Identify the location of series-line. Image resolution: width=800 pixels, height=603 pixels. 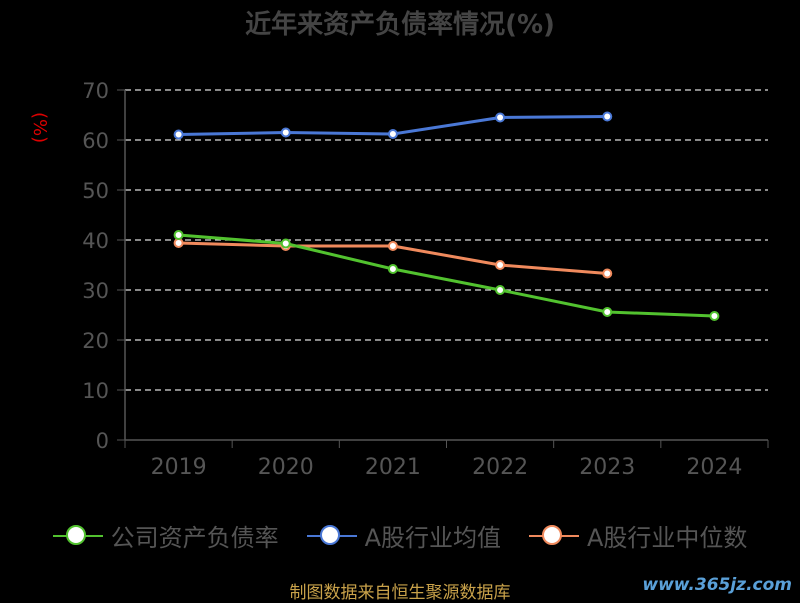
(446, 275).